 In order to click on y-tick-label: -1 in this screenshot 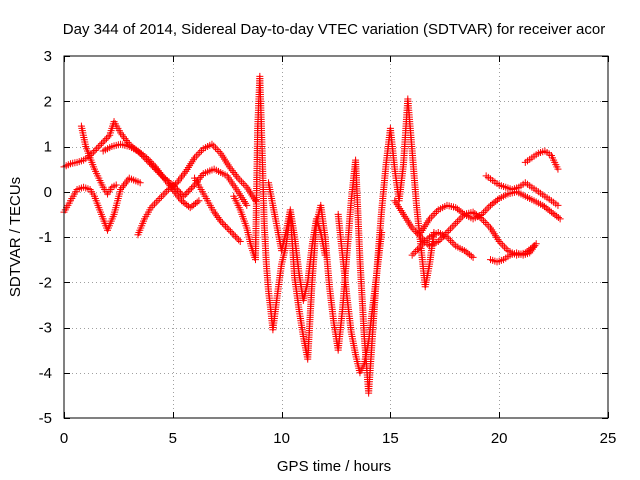, I will do `click(45, 237)`.